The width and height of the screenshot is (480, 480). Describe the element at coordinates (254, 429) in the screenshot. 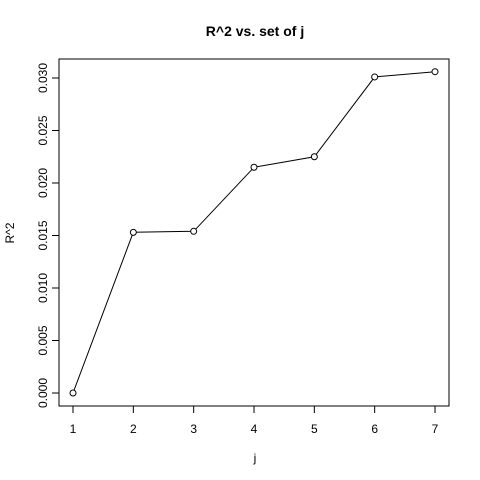

I see `x-tick-label: 4` at that location.